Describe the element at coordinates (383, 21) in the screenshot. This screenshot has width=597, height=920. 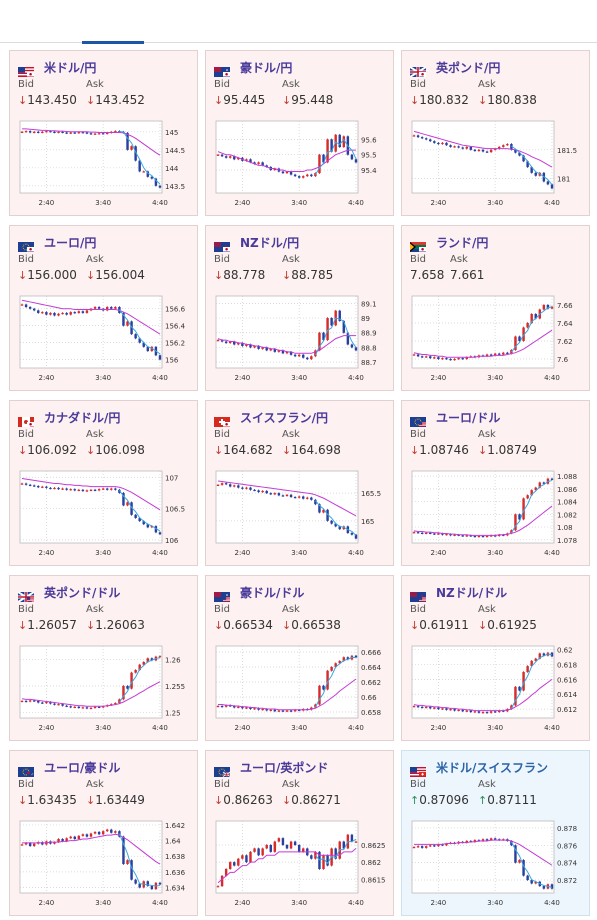
I see `tab-daily` at that location.